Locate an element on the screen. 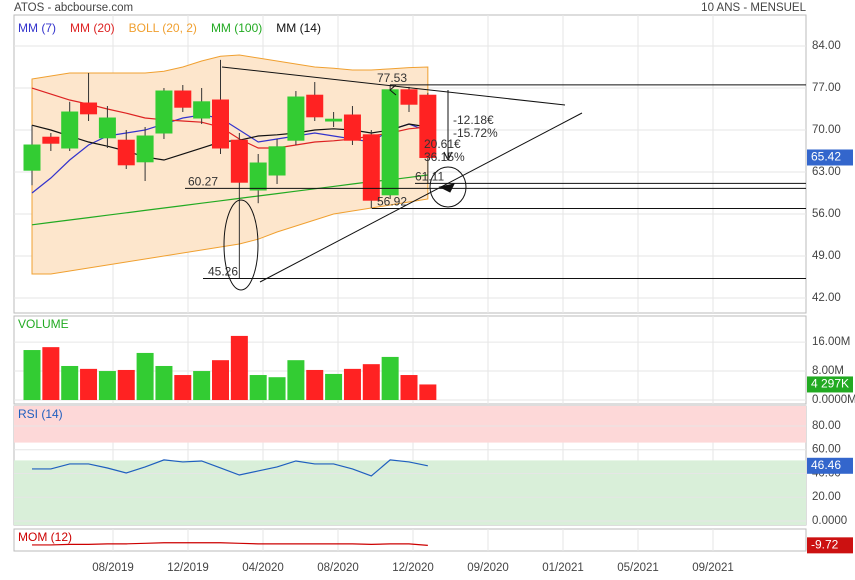 The height and width of the screenshot is (580, 855). legend-entry: BOLL (20, 2) is located at coordinates (163, 28).